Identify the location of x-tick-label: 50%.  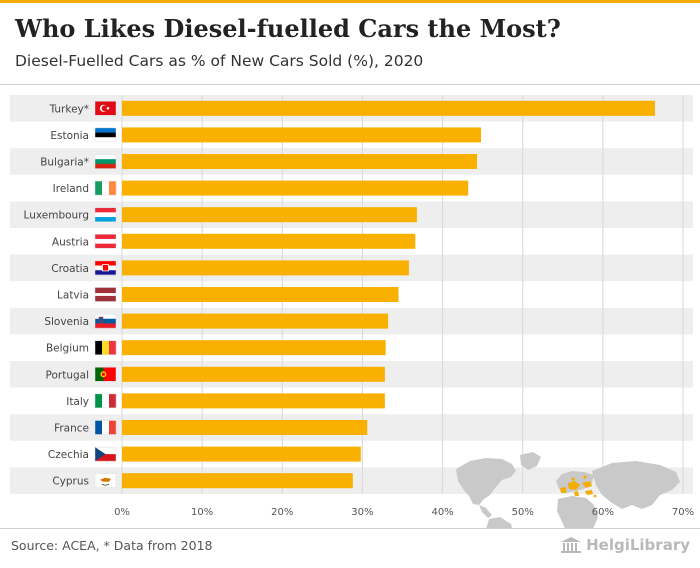
(523, 512).